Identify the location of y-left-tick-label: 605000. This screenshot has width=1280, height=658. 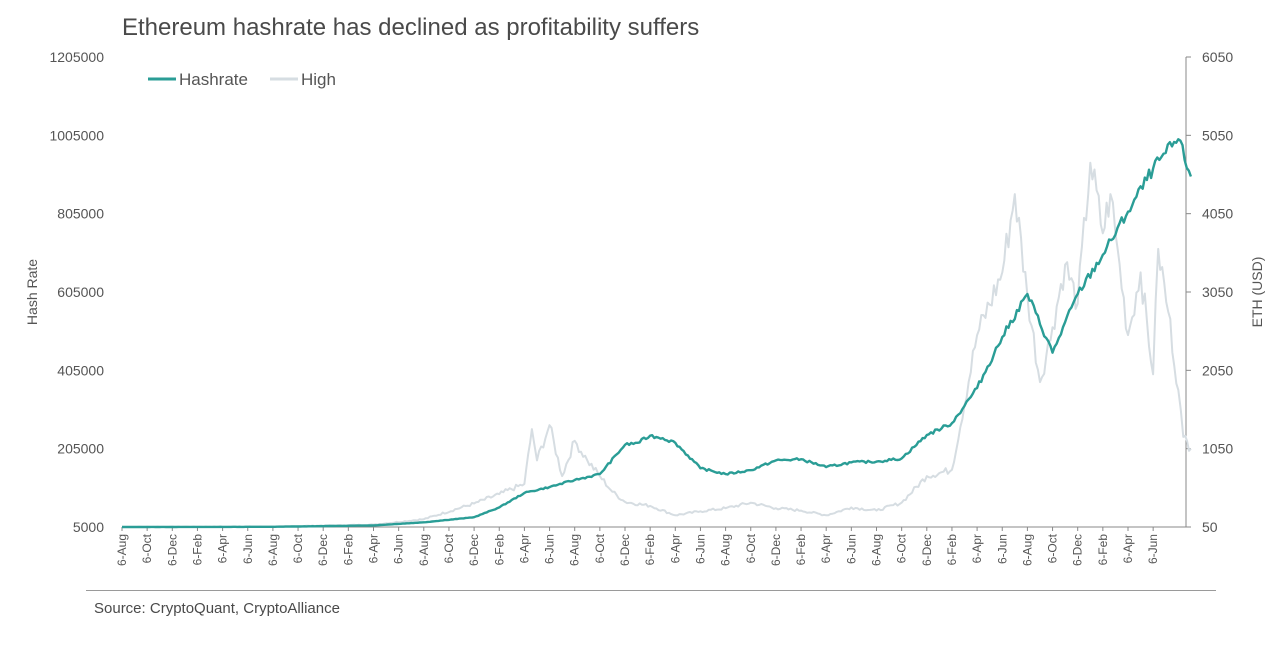
(80, 292).